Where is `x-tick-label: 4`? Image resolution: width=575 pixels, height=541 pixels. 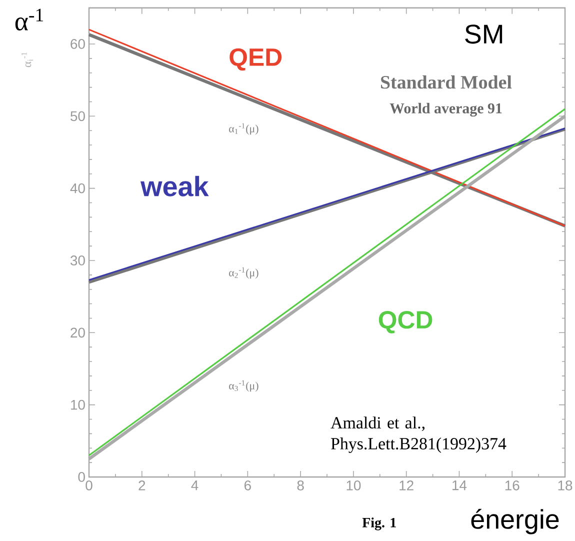
x-tick-label: 4 is located at coordinates (194, 485).